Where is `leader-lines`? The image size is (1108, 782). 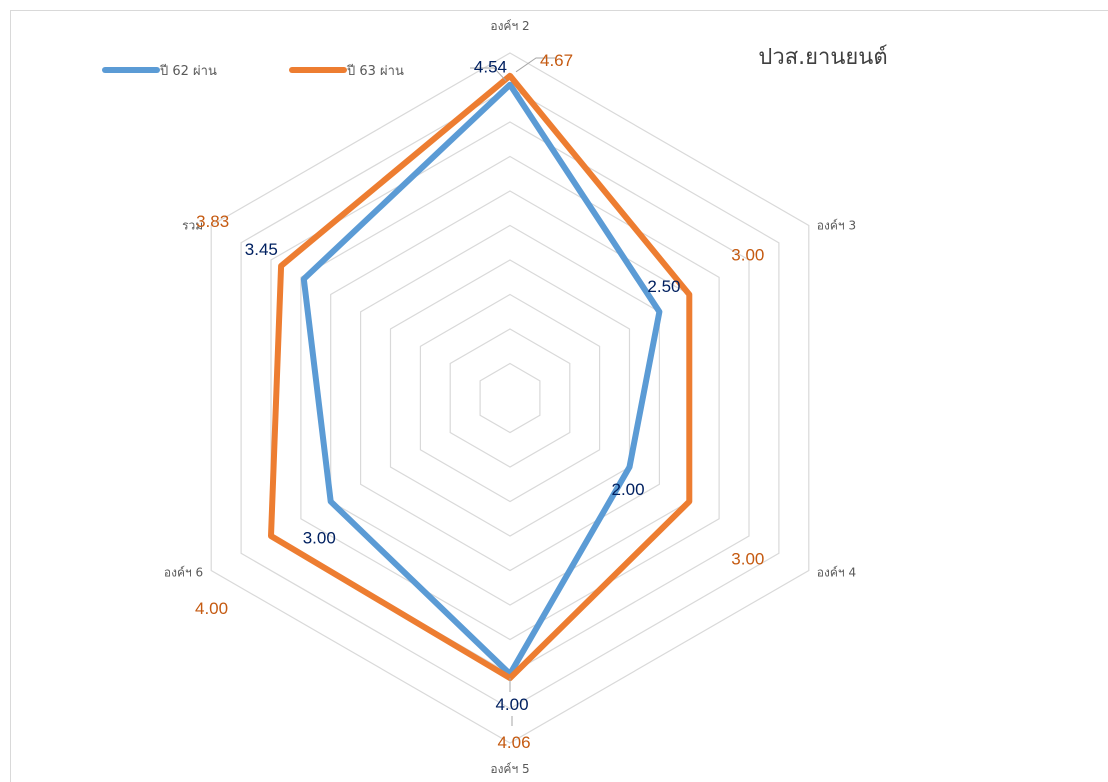 leader-lines is located at coordinates (513, 391).